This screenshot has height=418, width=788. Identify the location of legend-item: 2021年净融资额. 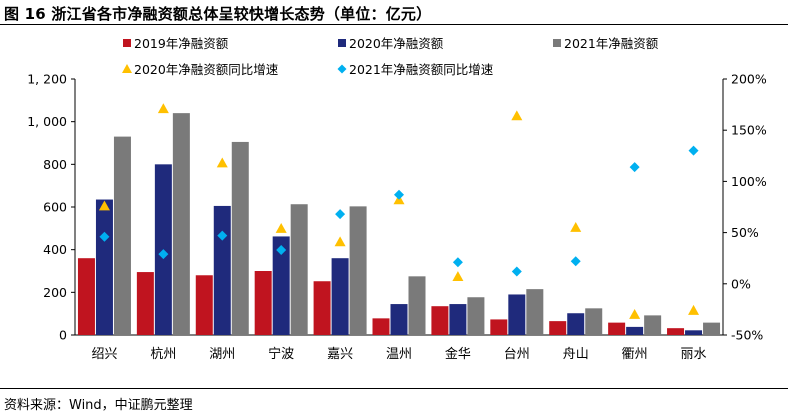
(606, 43).